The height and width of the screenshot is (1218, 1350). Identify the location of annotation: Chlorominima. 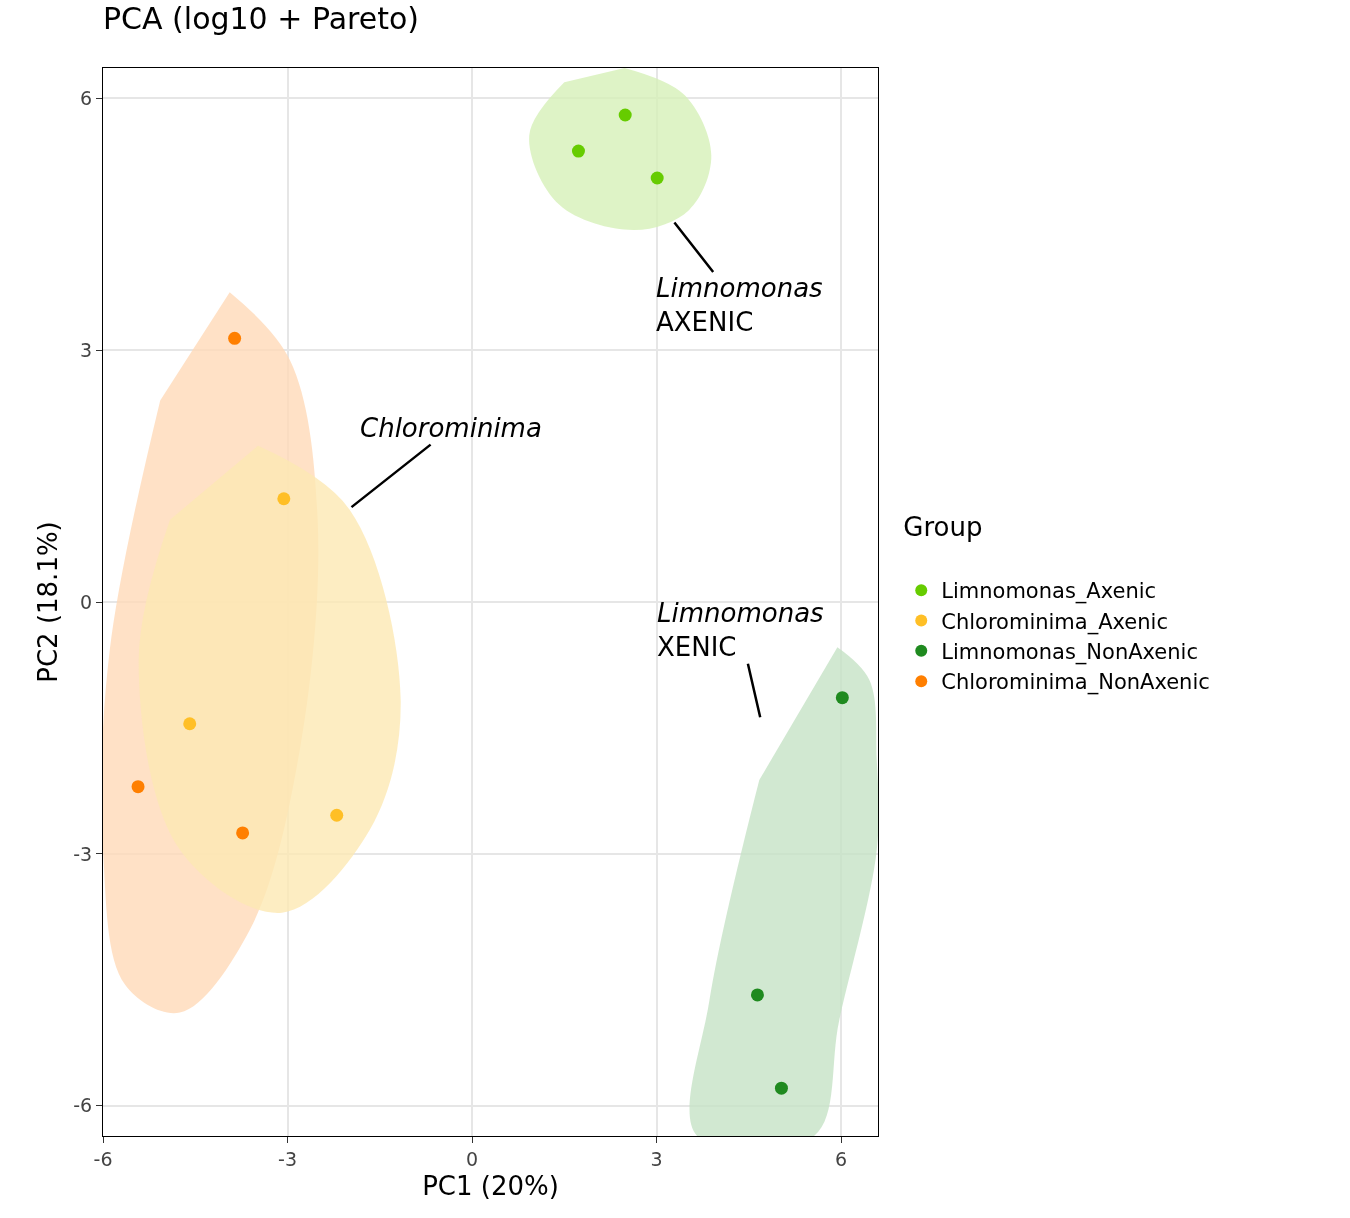
(451, 428).